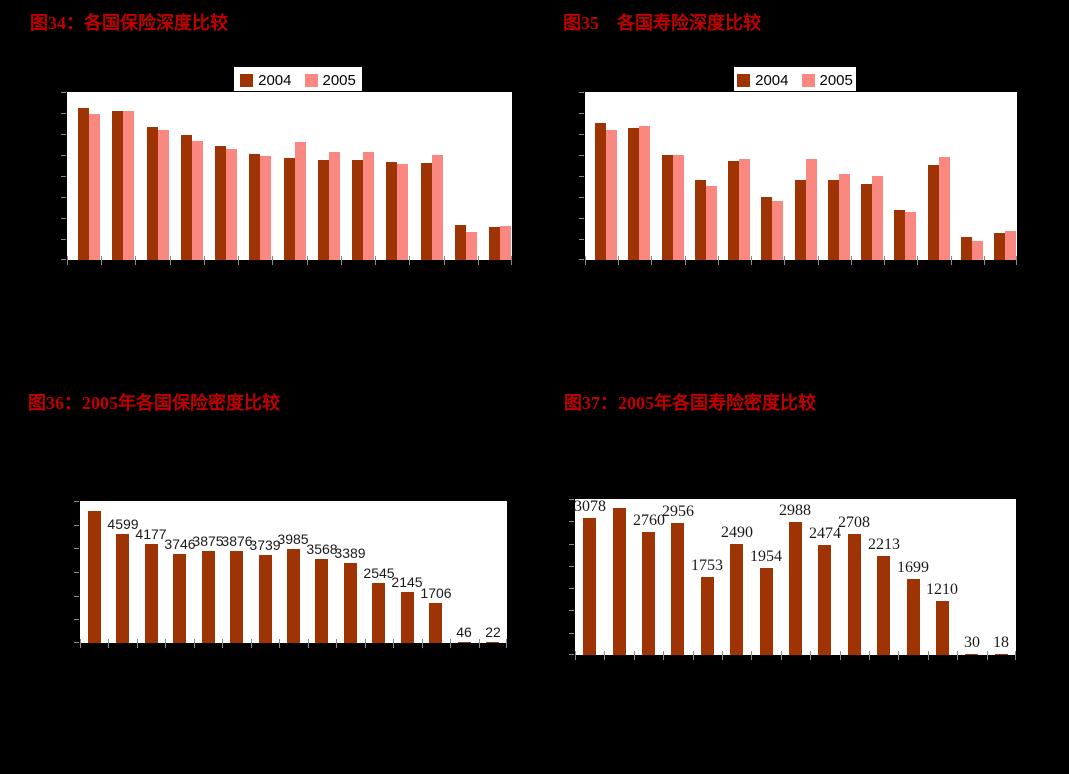 The height and width of the screenshot is (774, 1069). I want to click on data-label: 3875, so click(208, 541).